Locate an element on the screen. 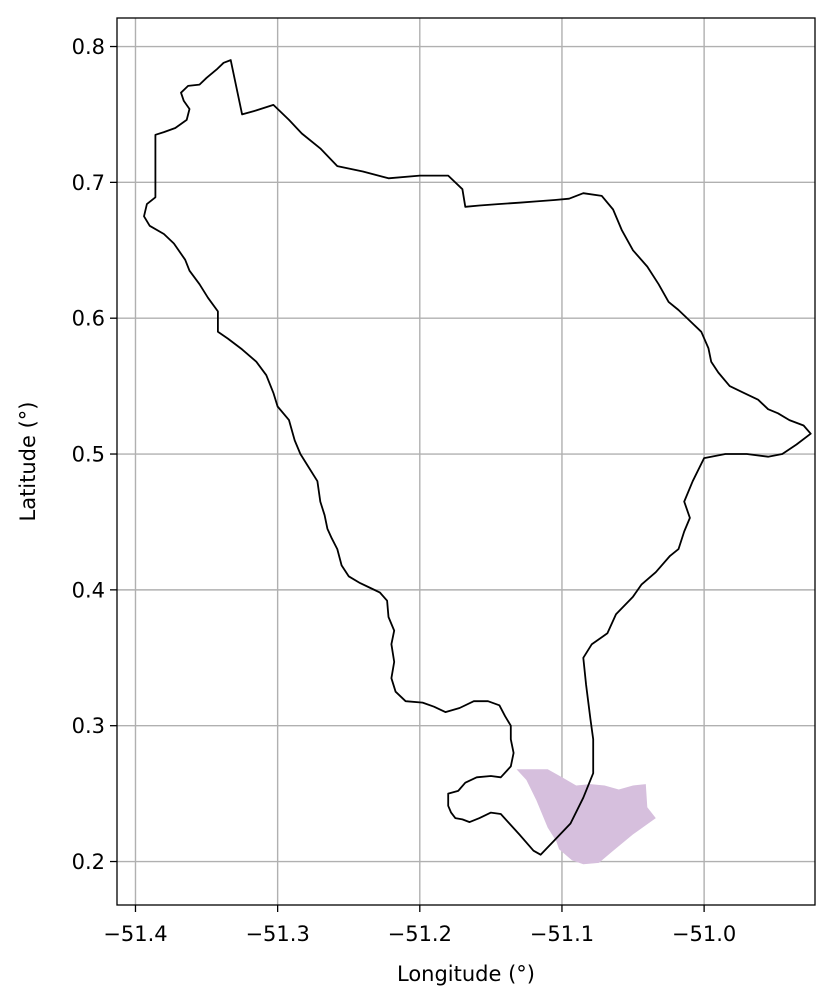 The image size is (834, 1006). y-tick-label: 0.3 is located at coordinates (88, 726).